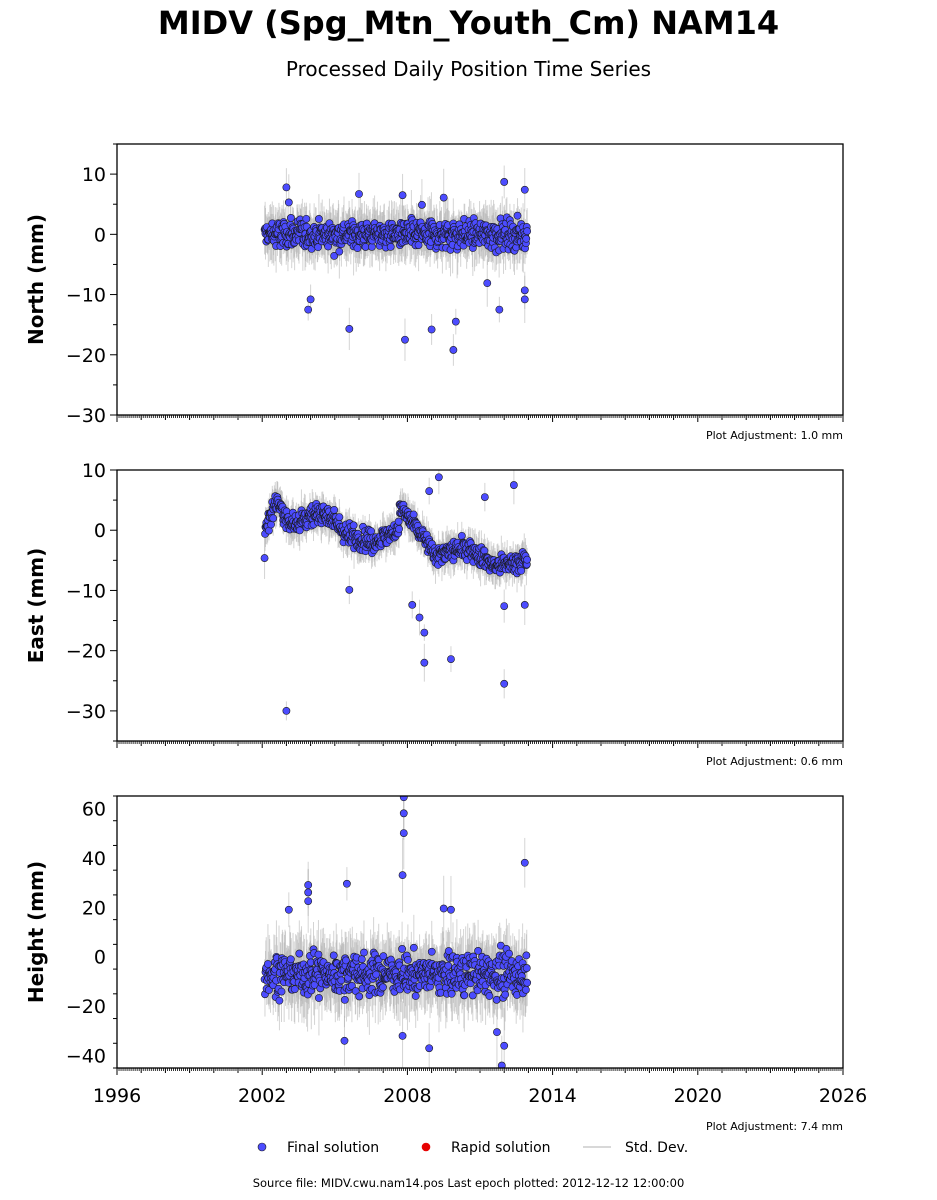 The width and height of the screenshot is (937, 1200). What do you see at coordinates (36, 606) in the screenshot?
I see `y-axis-label: East (mm)` at bounding box center [36, 606].